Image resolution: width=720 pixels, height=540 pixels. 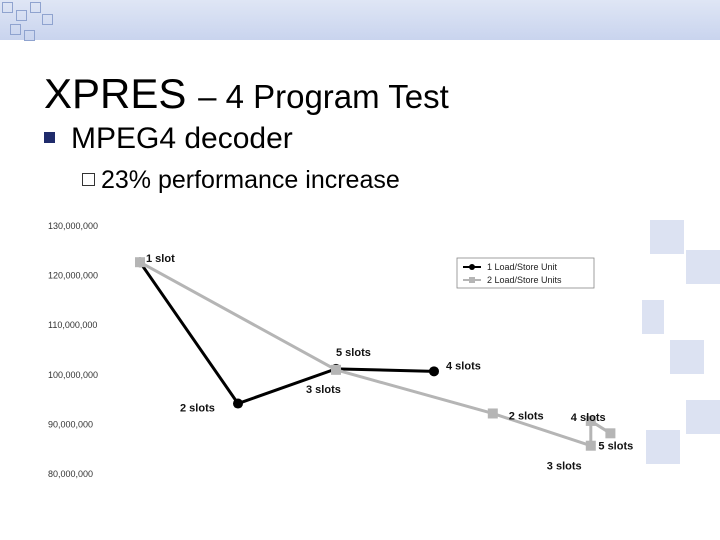 What do you see at coordinates (30, 23) in the screenshot?
I see `corner-decoration` at bounding box center [30, 23].